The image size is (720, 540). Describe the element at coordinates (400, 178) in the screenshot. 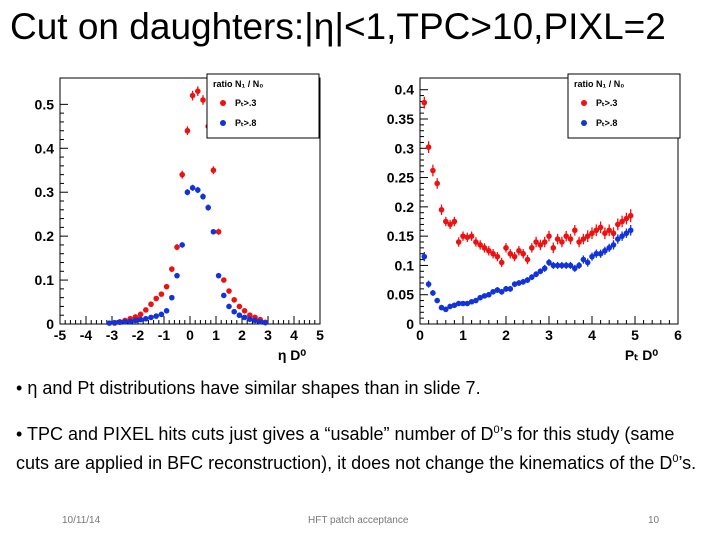

I see `y-tick-label: 0.25` at that location.